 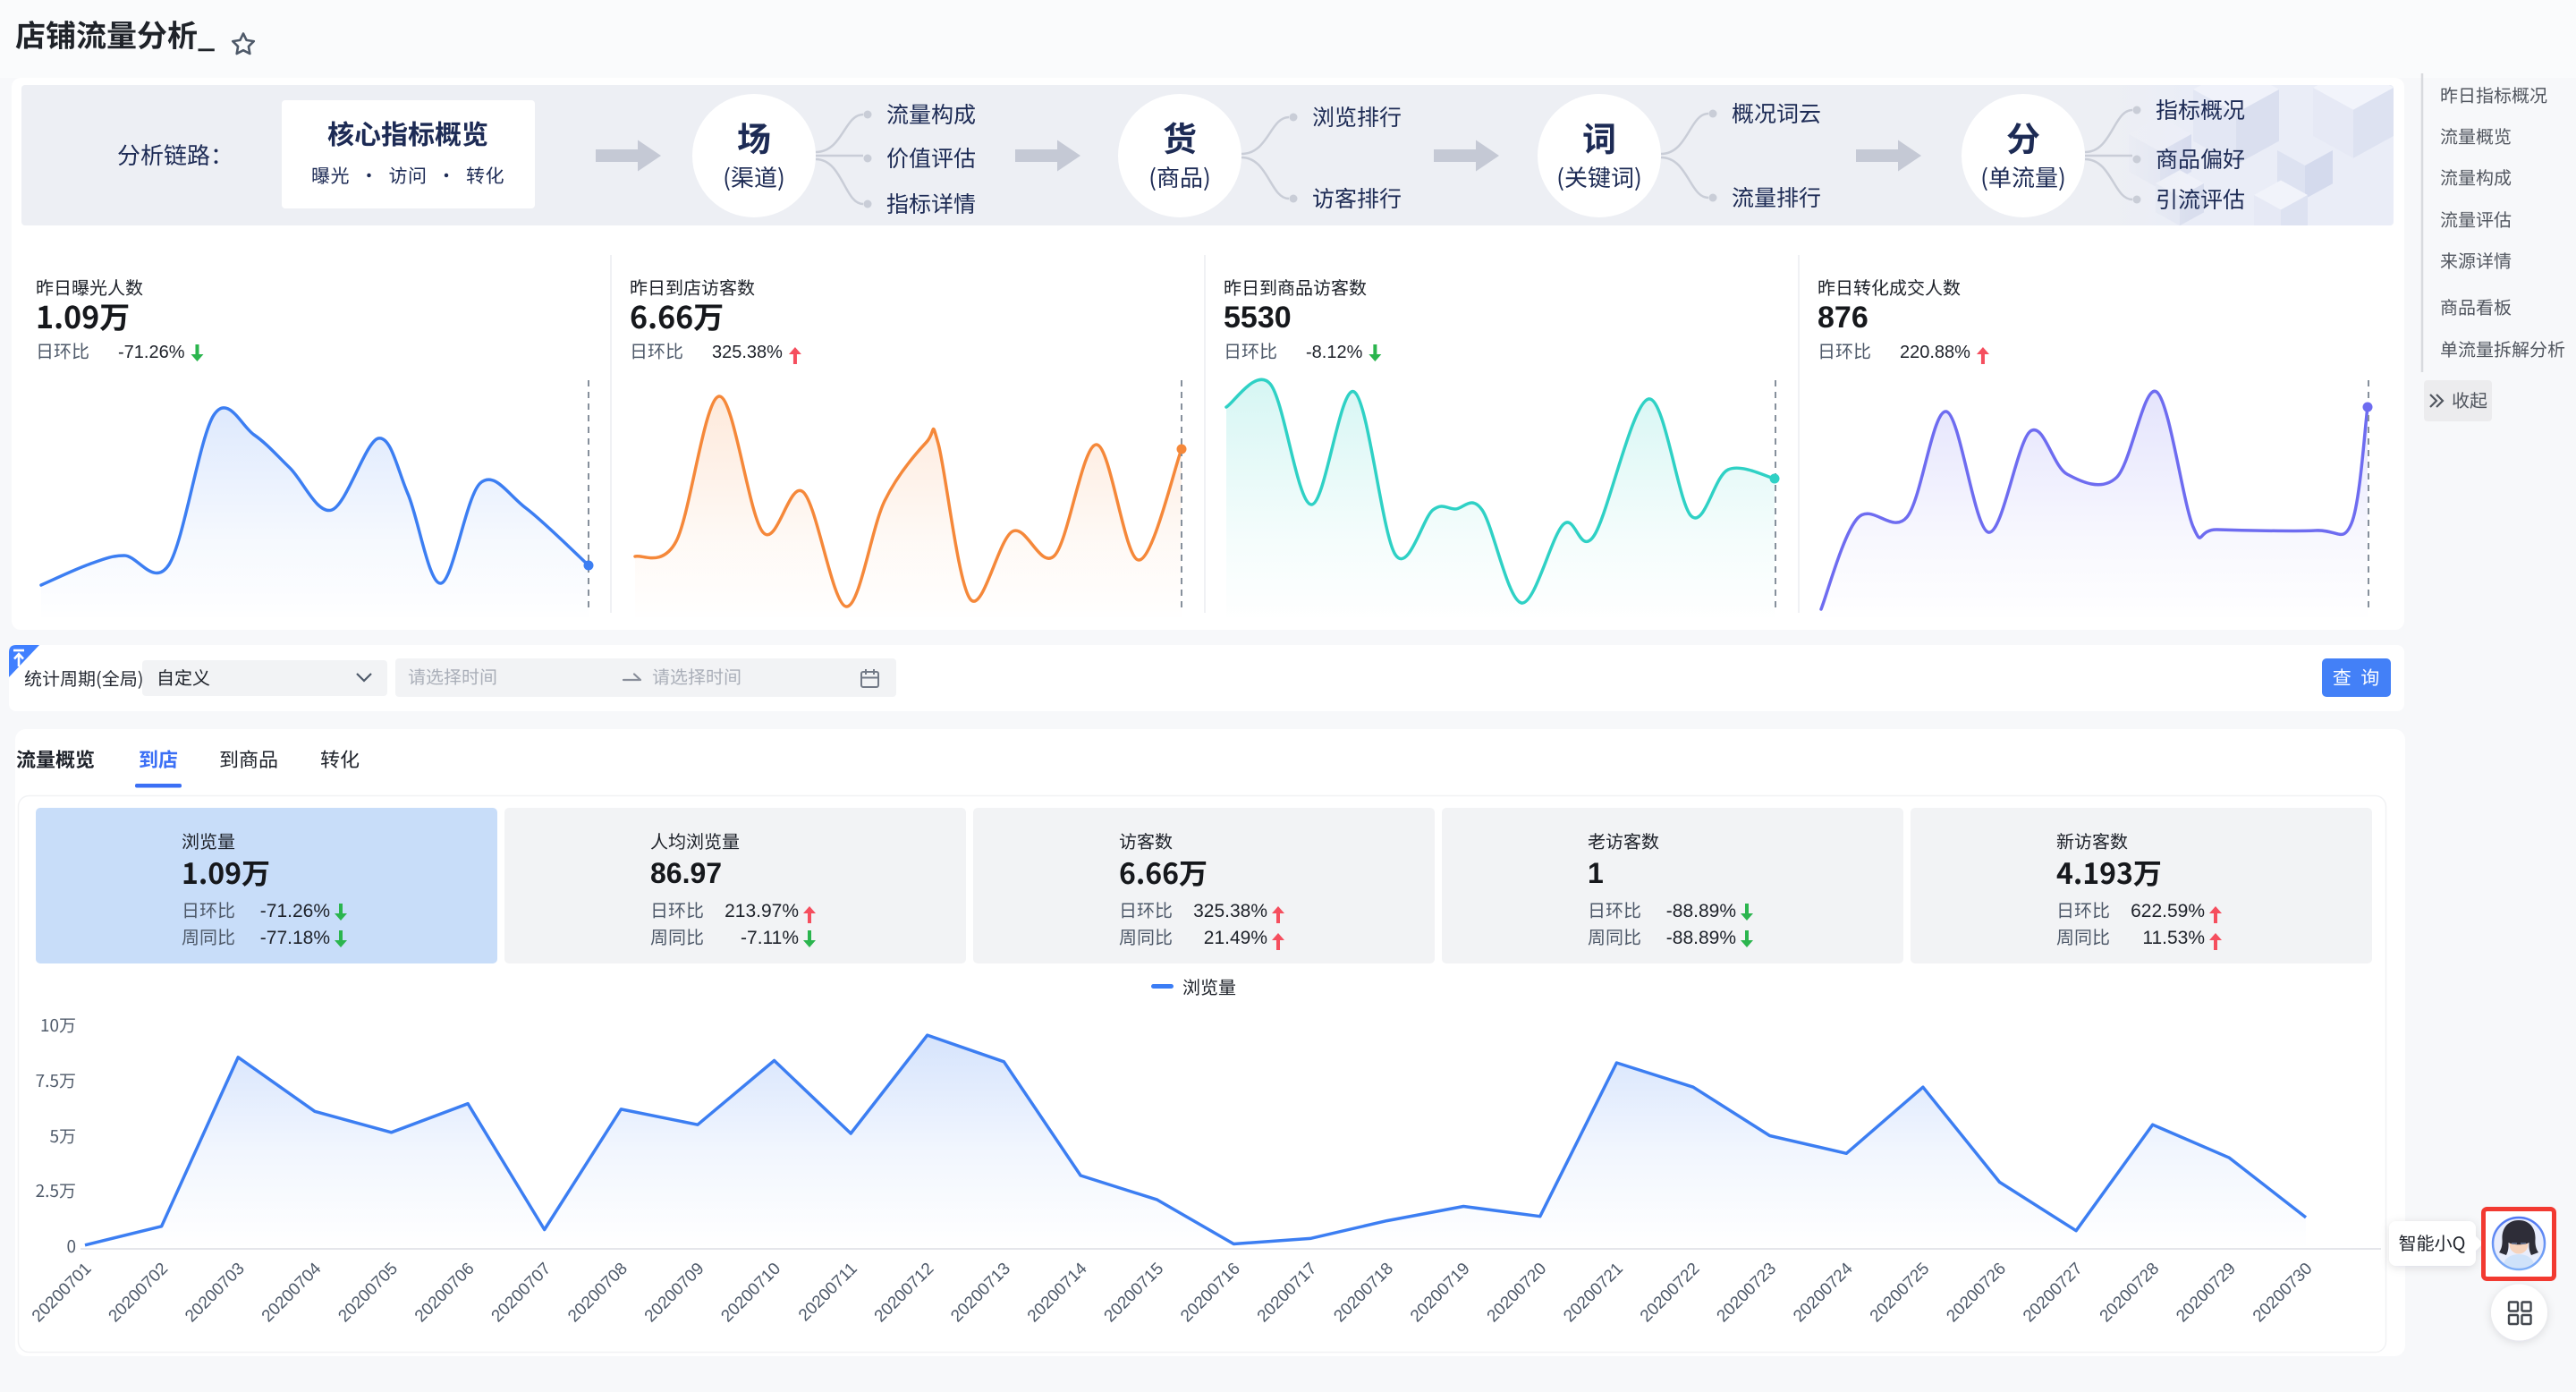 I want to click on svg-text: 86.97, so click(x=686, y=873).